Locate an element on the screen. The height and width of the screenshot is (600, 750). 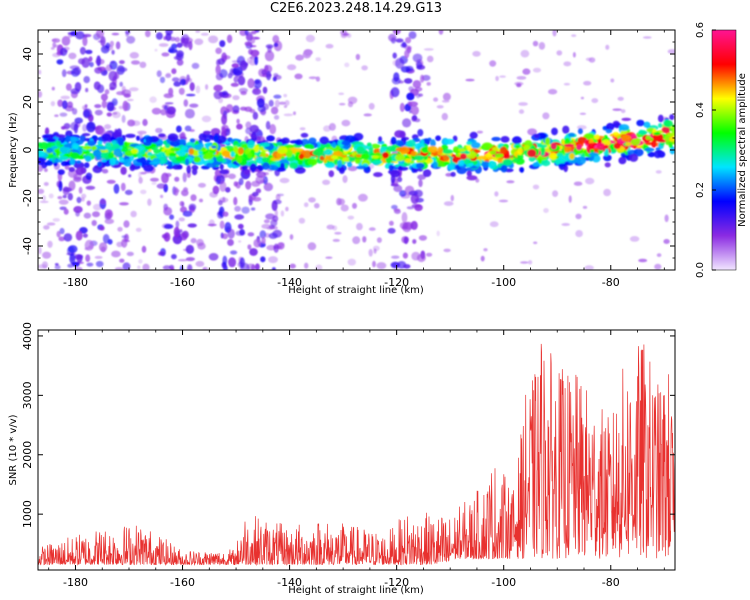
colorbar-tick-label: 0.0 is located at coordinates (700, 270).